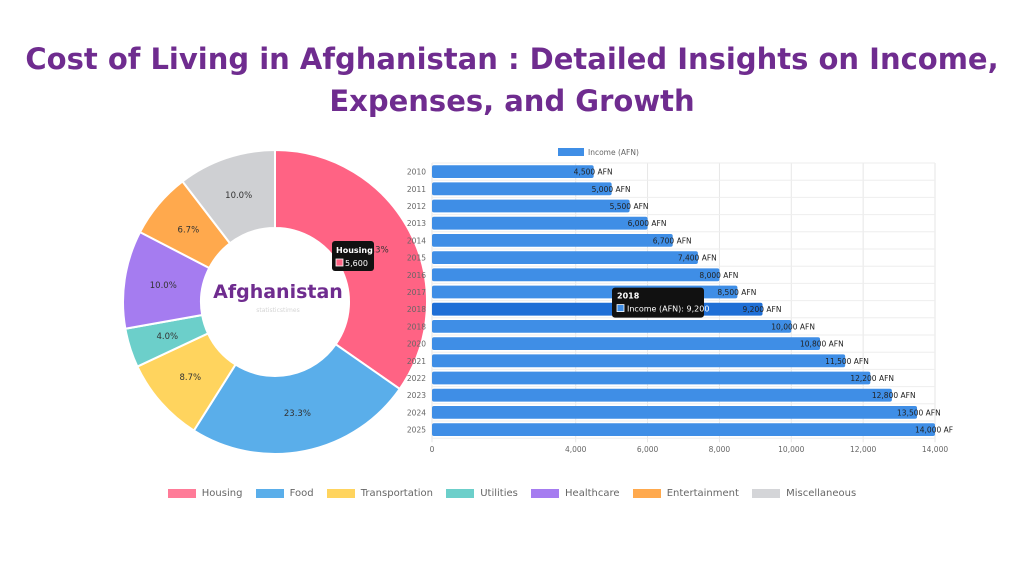 The height and width of the screenshot is (576, 1024). What do you see at coordinates (416, 275) in the screenshot?
I see `y-tick-label: 2016` at bounding box center [416, 275].